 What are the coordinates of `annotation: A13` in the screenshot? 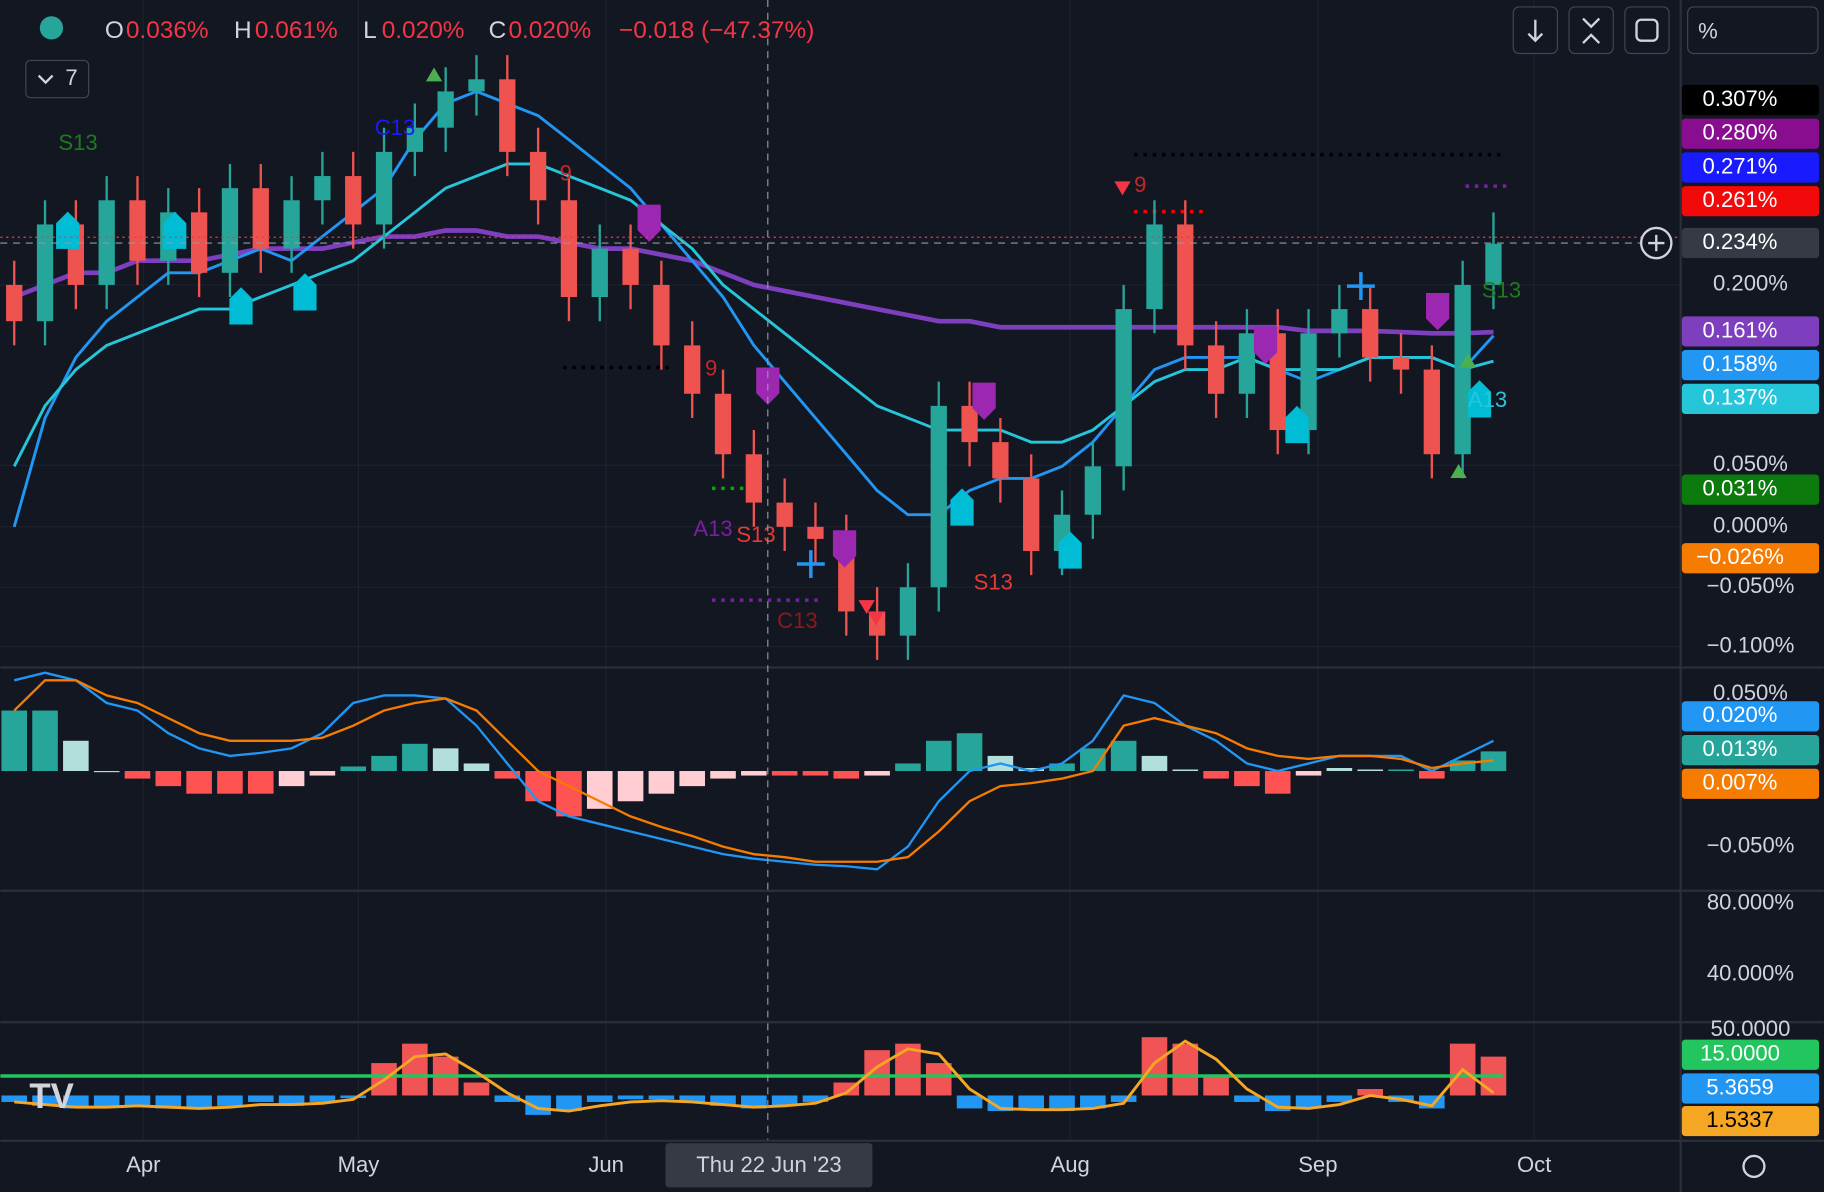 It's located at (1487, 399).